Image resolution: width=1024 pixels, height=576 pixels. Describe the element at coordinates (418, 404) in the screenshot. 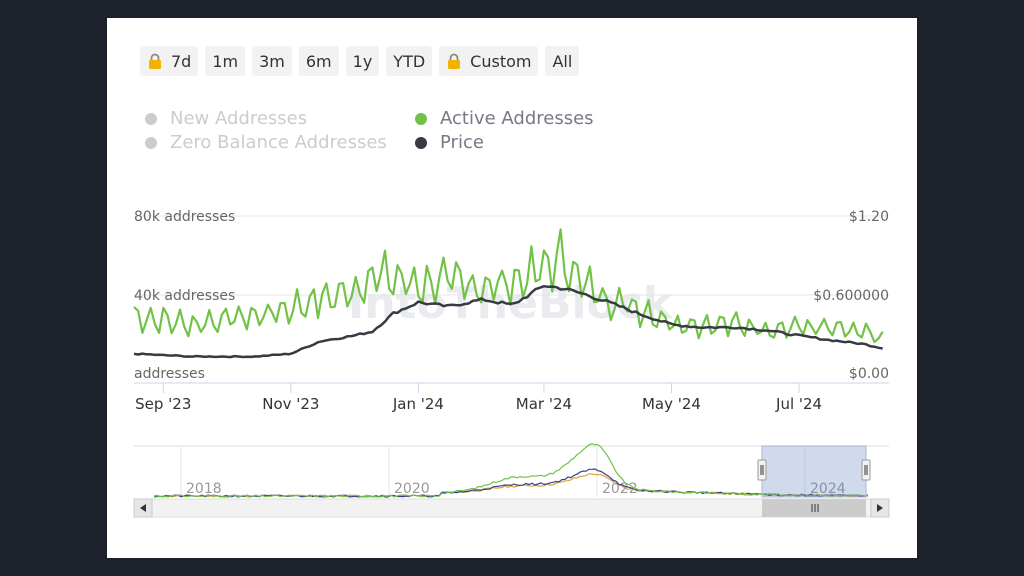

I see `x-tick-label: Jan '24` at that location.